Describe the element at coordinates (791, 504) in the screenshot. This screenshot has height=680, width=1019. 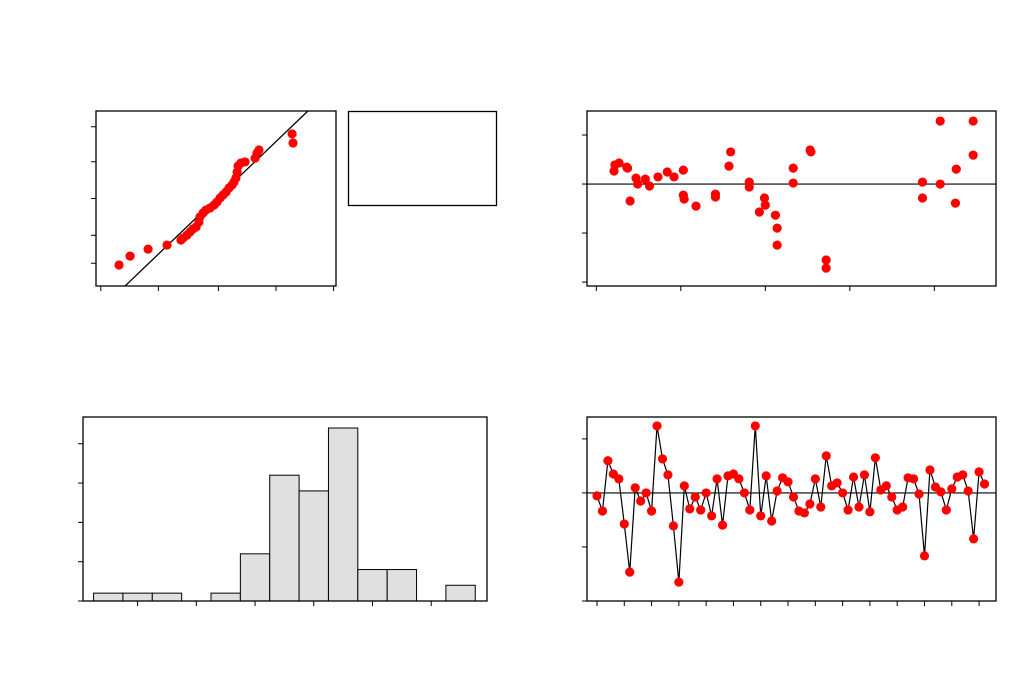
I see `series-line` at that location.